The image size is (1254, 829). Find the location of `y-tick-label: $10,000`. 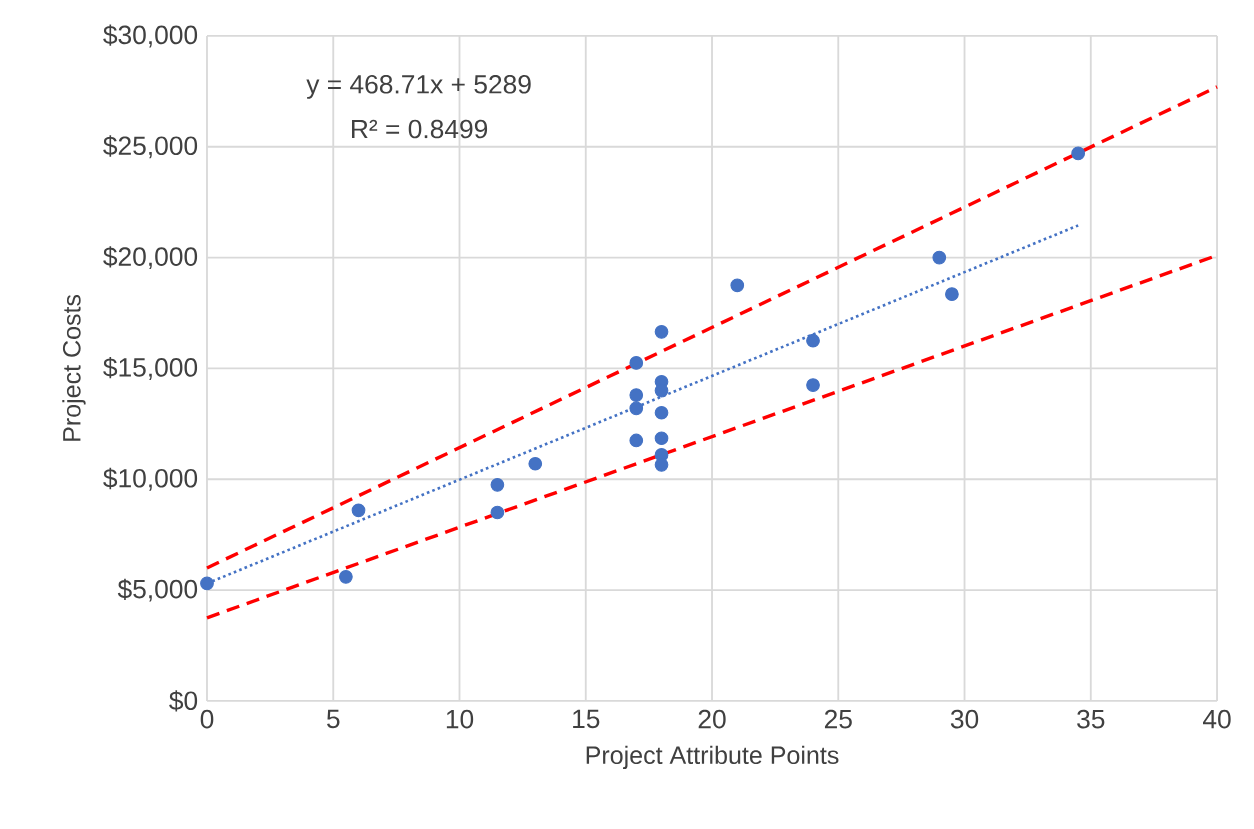

y-tick-label: $10,000 is located at coordinates (150, 479).